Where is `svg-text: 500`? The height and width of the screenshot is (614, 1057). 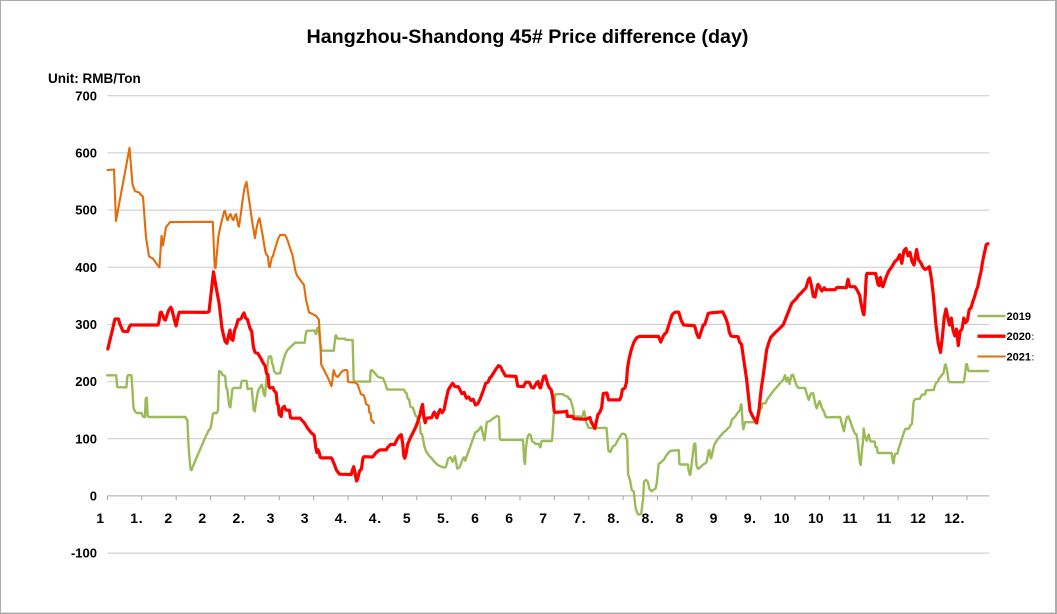 svg-text: 500 is located at coordinates (86, 210).